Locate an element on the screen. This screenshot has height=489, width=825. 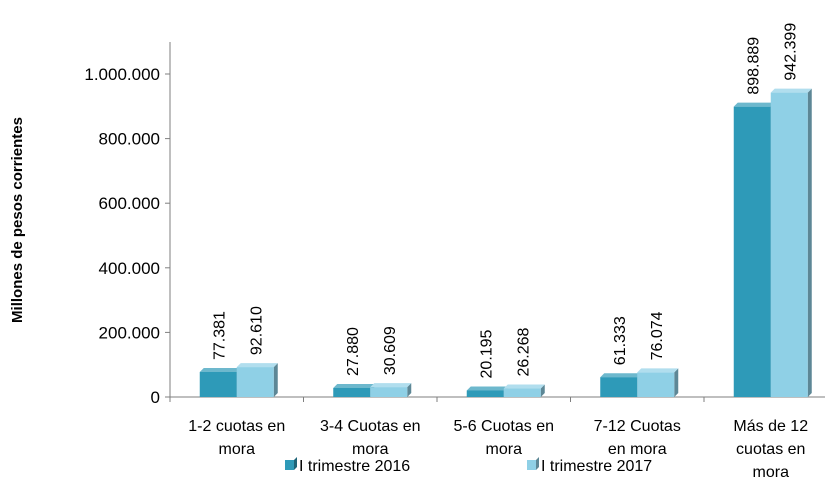
data-label: 898.889 is located at coordinates (753, 66).